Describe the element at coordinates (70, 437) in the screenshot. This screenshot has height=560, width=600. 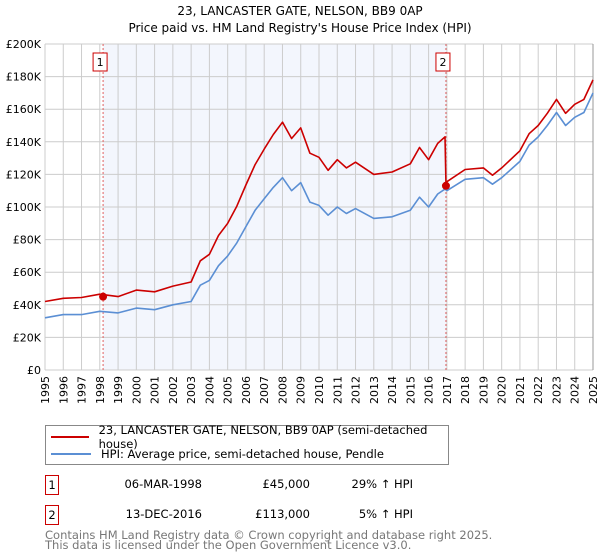
I see `legend-swatch-red` at that location.